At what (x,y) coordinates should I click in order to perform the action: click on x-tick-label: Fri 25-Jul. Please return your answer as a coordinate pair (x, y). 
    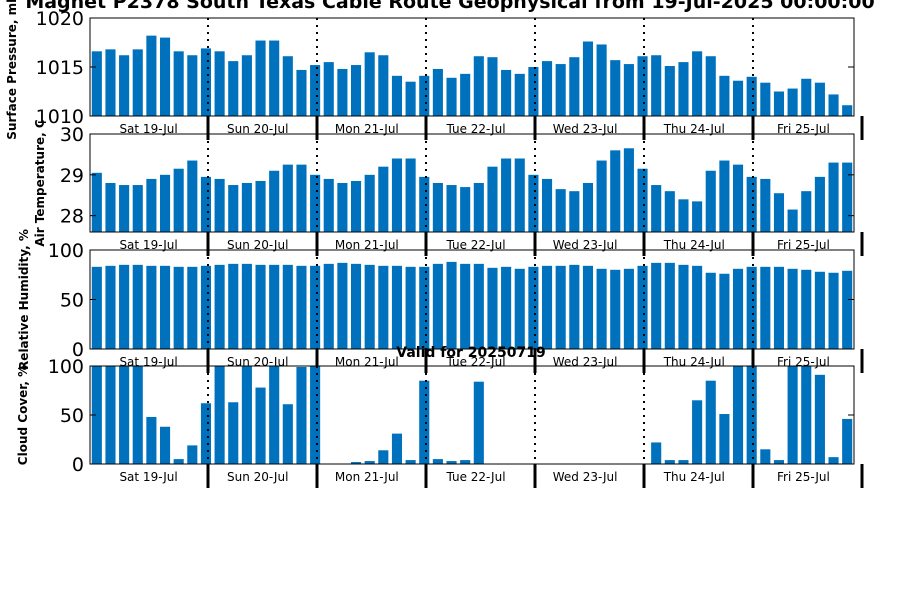
    Looking at the image, I should click on (803, 129).